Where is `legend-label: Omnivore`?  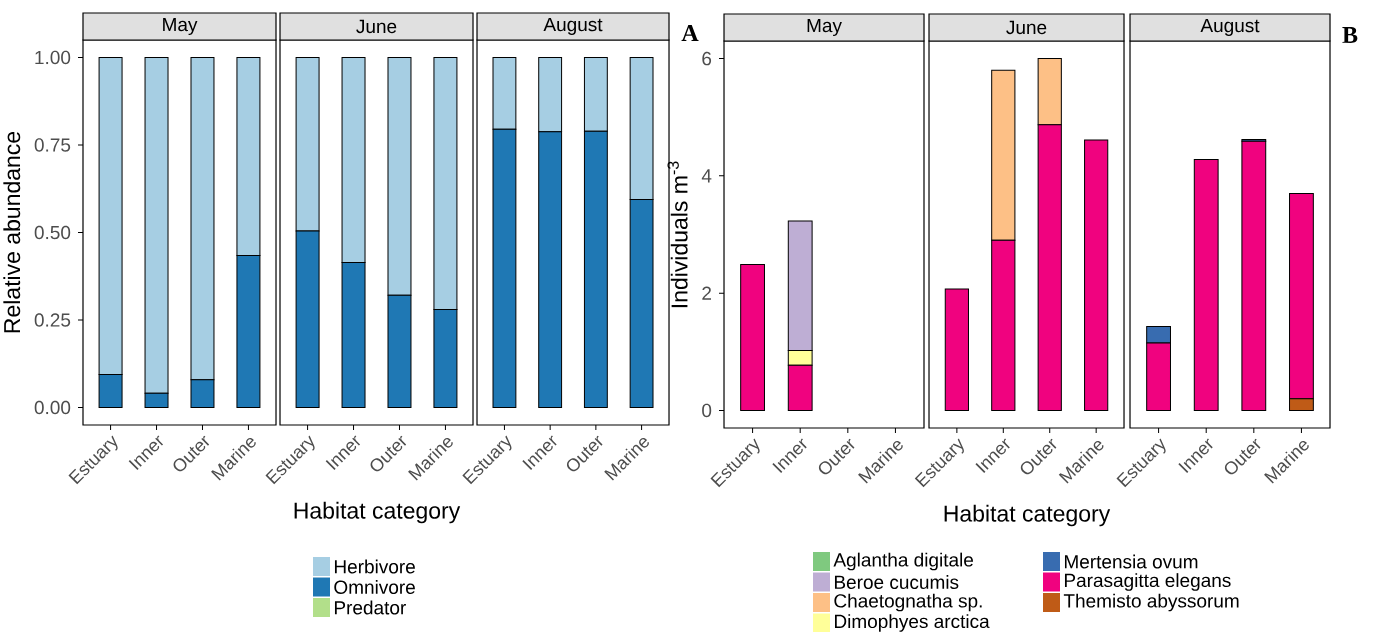
legend-label: Omnivore is located at coordinates (374, 587).